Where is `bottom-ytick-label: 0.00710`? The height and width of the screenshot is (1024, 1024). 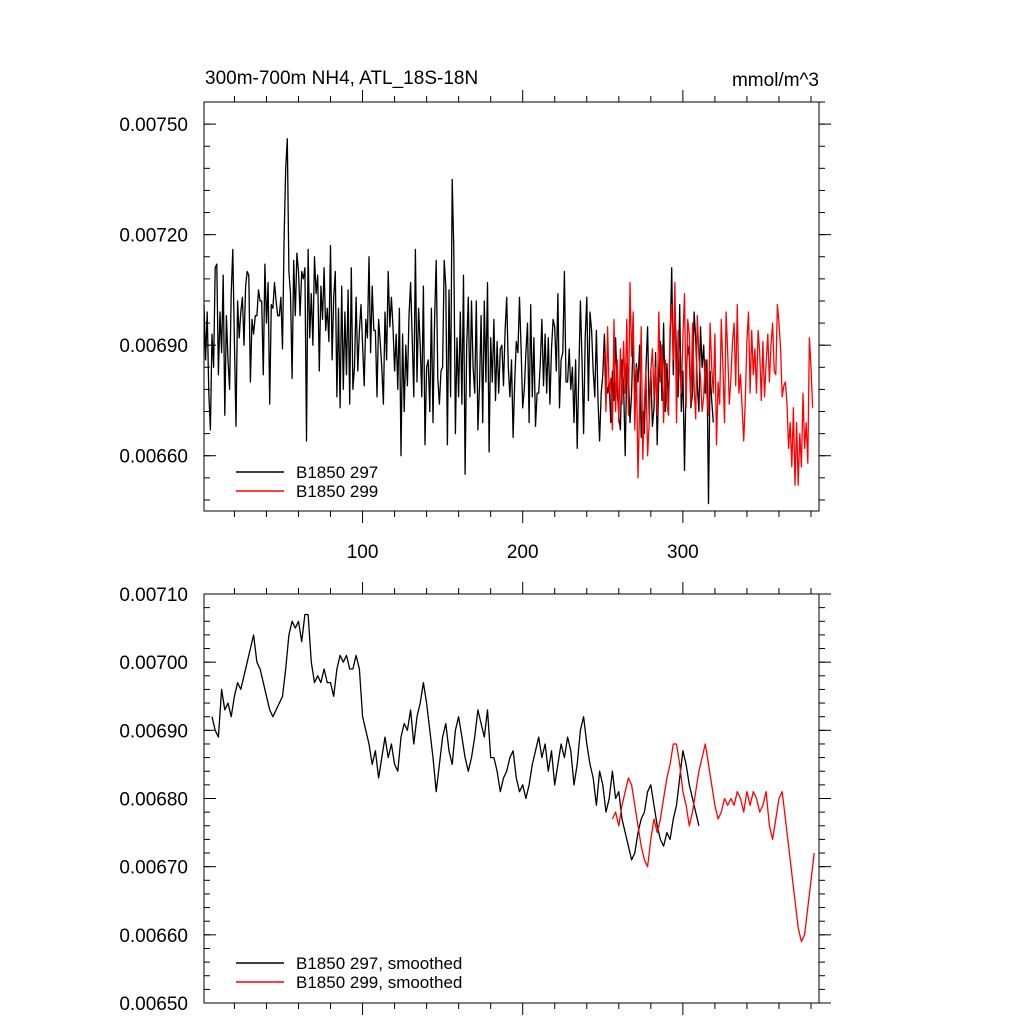 bottom-ytick-label: 0.00710 is located at coordinates (153, 595).